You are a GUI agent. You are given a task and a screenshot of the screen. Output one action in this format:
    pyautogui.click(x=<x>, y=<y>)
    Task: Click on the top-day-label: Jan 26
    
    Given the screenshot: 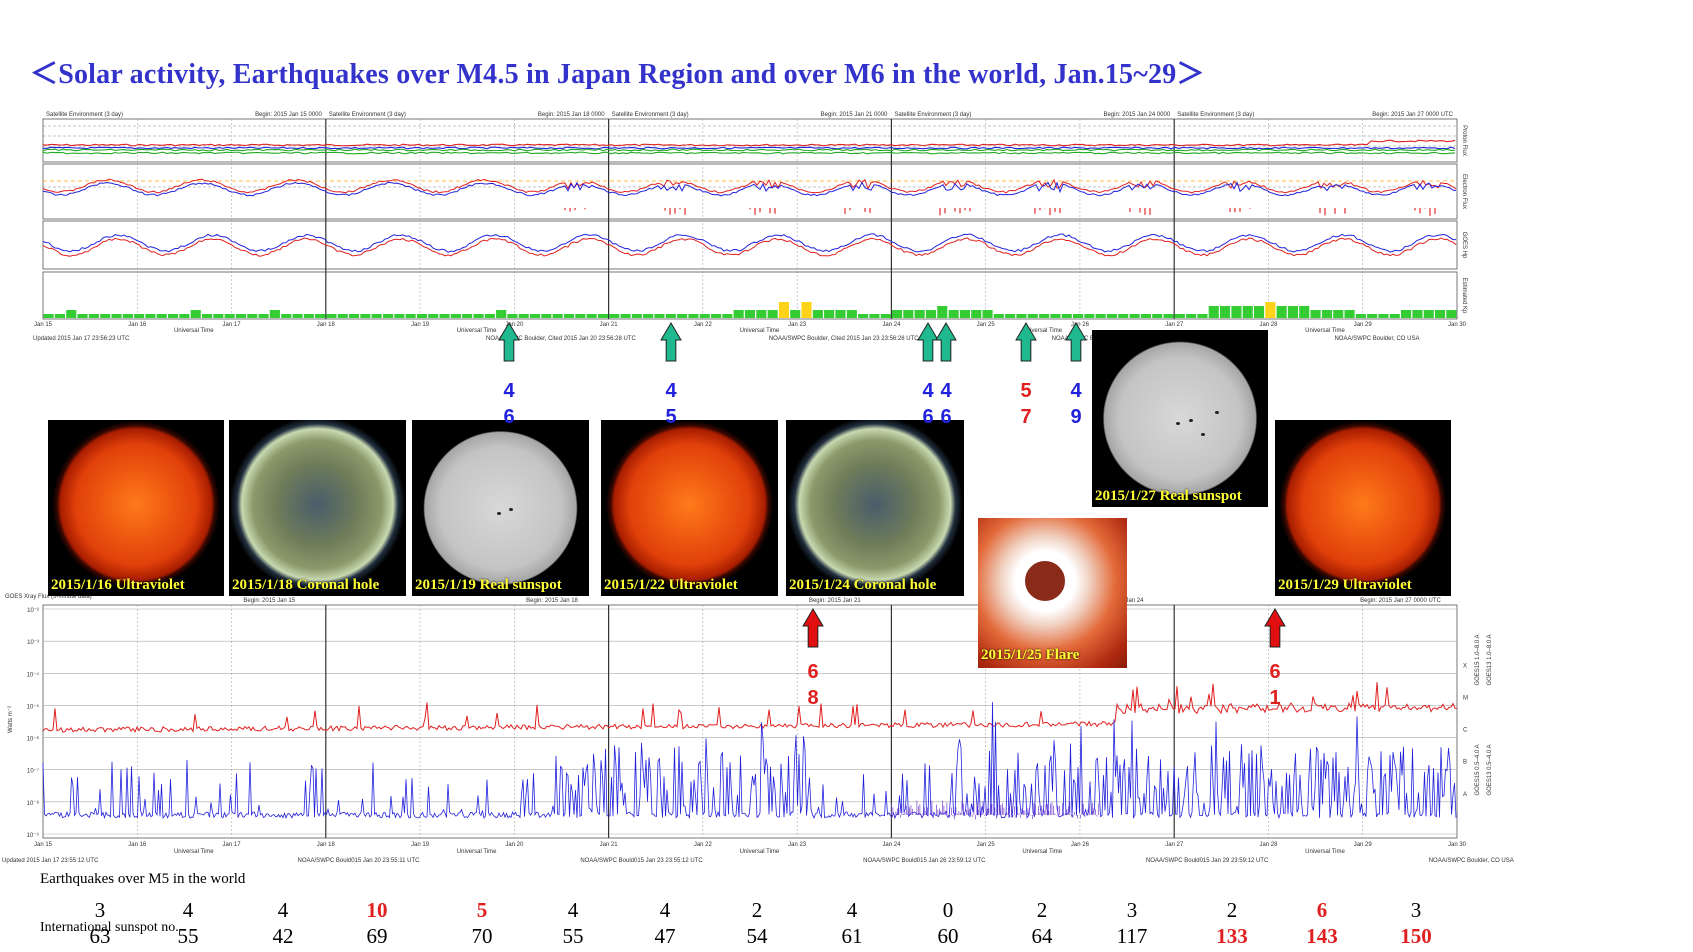 What is the action you would take?
    pyautogui.click(x=1080, y=325)
    